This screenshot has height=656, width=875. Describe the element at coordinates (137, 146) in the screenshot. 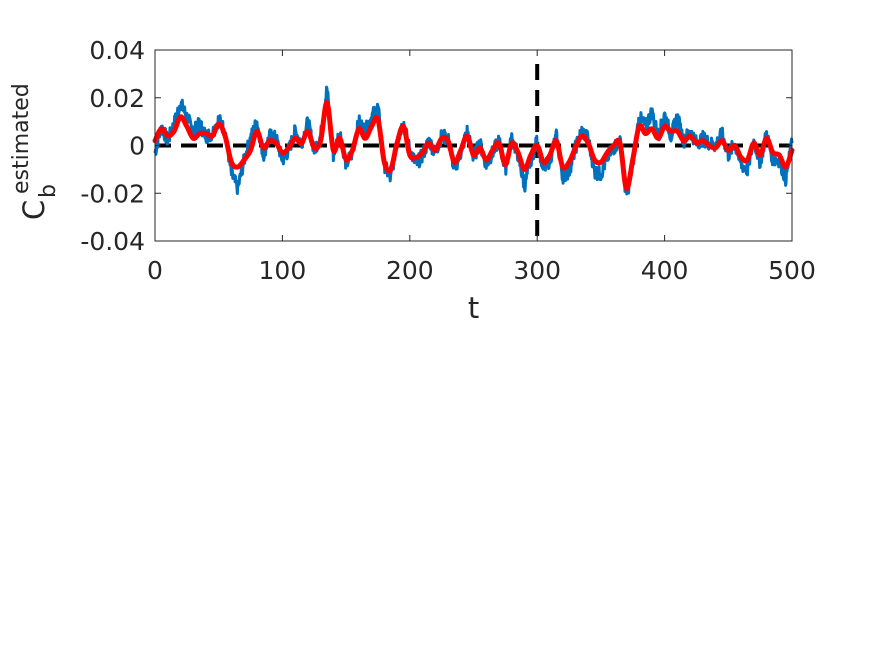

I see `y-tick-label: 0` at that location.